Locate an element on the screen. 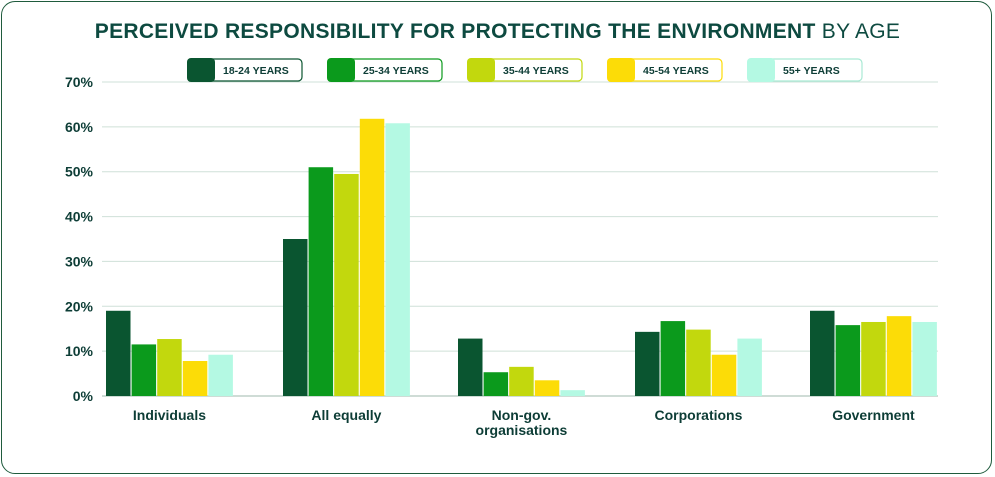 The width and height of the screenshot is (995, 477). legend-item: 45-54 YEARS is located at coordinates (665, 70).